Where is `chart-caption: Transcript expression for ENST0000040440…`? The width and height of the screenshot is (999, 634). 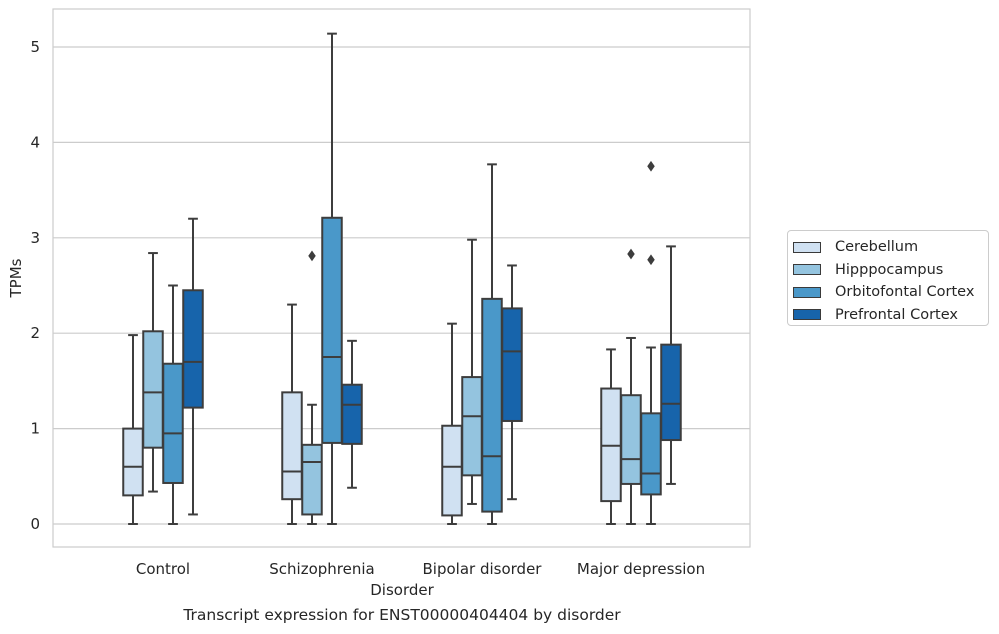 chart-caption: Transcript expression for ENST0000040440… is located at coordinates (402, 615).